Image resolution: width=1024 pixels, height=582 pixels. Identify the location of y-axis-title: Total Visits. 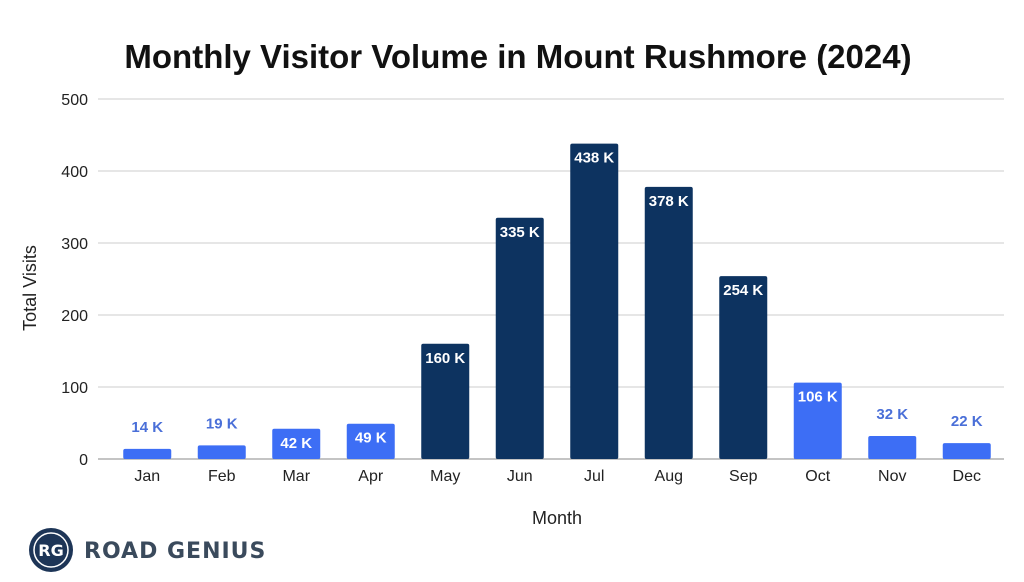
(30, 288).